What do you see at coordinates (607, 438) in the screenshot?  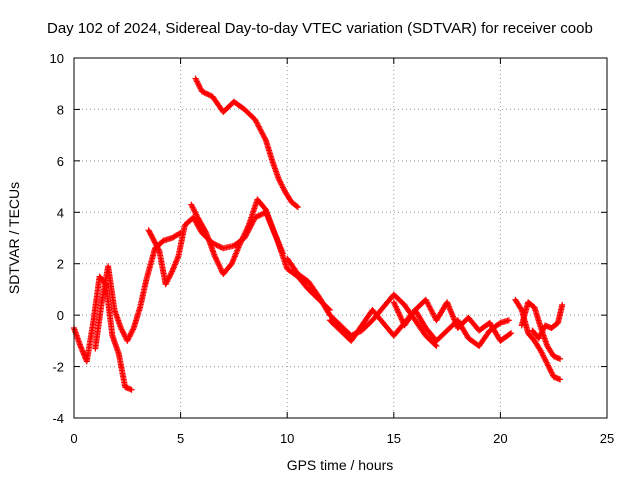 I see `x-tick-label: 25` at bounding box center [607, 438].